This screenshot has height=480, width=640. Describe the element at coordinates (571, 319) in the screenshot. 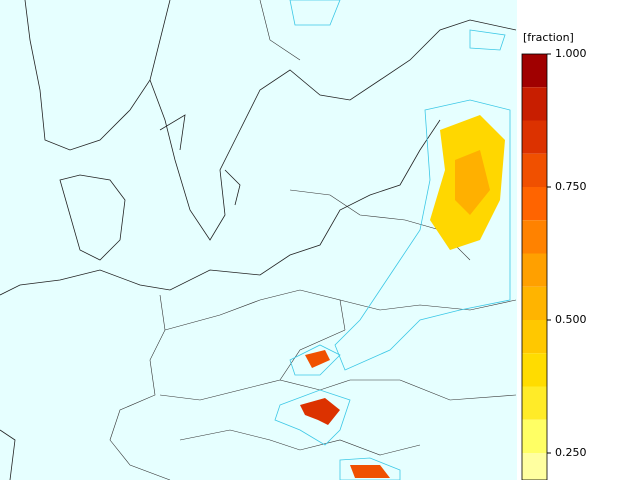

I see `colorbar-tick-label: 0.500` at that location.